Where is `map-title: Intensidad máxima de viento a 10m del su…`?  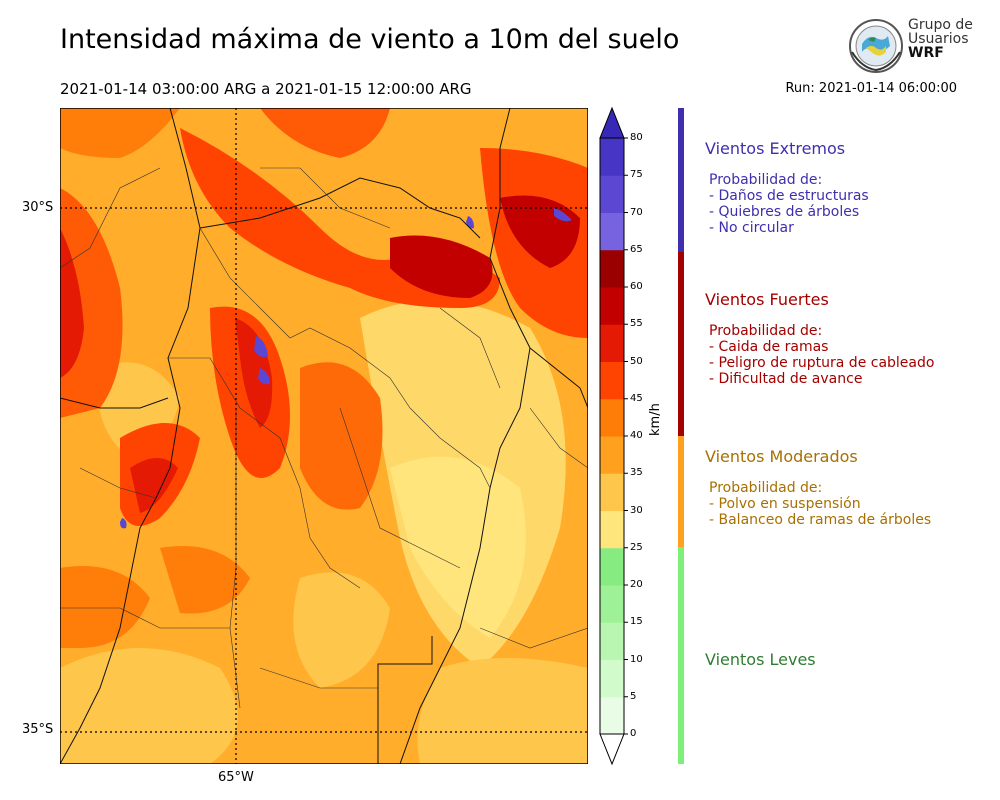
map-title: Intensidad máxima de viento a 10m del su… is located at coordinates (370, 39).